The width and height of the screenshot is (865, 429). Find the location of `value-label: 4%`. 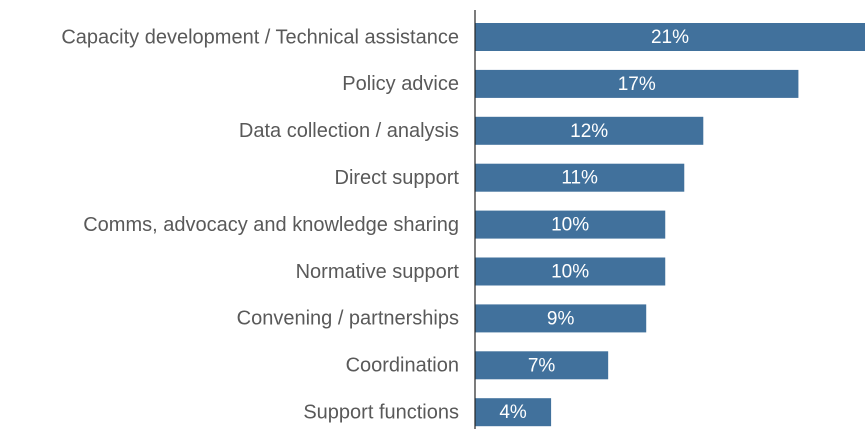

value-label: 4% is located at coordinates (513, 412).